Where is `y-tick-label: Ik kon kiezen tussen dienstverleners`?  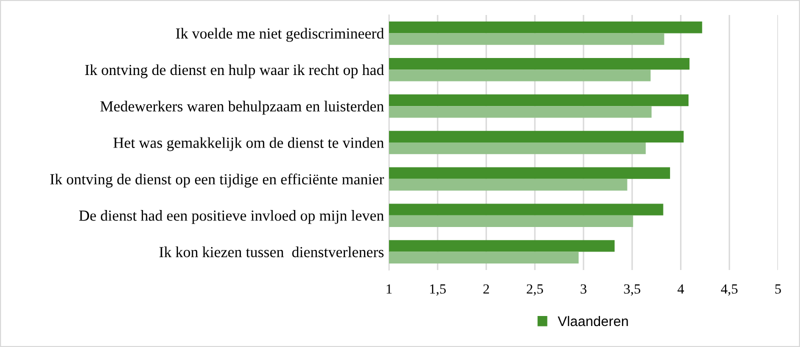
y-tick-label: Ik kon kiezen tussen dienstverleners is located at coordinates (271, 252).